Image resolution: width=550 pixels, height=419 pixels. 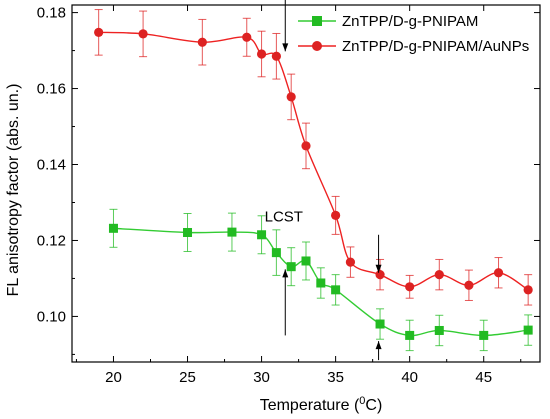 What do you see at coordinates (317, 21) in the screenshot?
I see `legend-marker-square` at bounding box center [317, 21].